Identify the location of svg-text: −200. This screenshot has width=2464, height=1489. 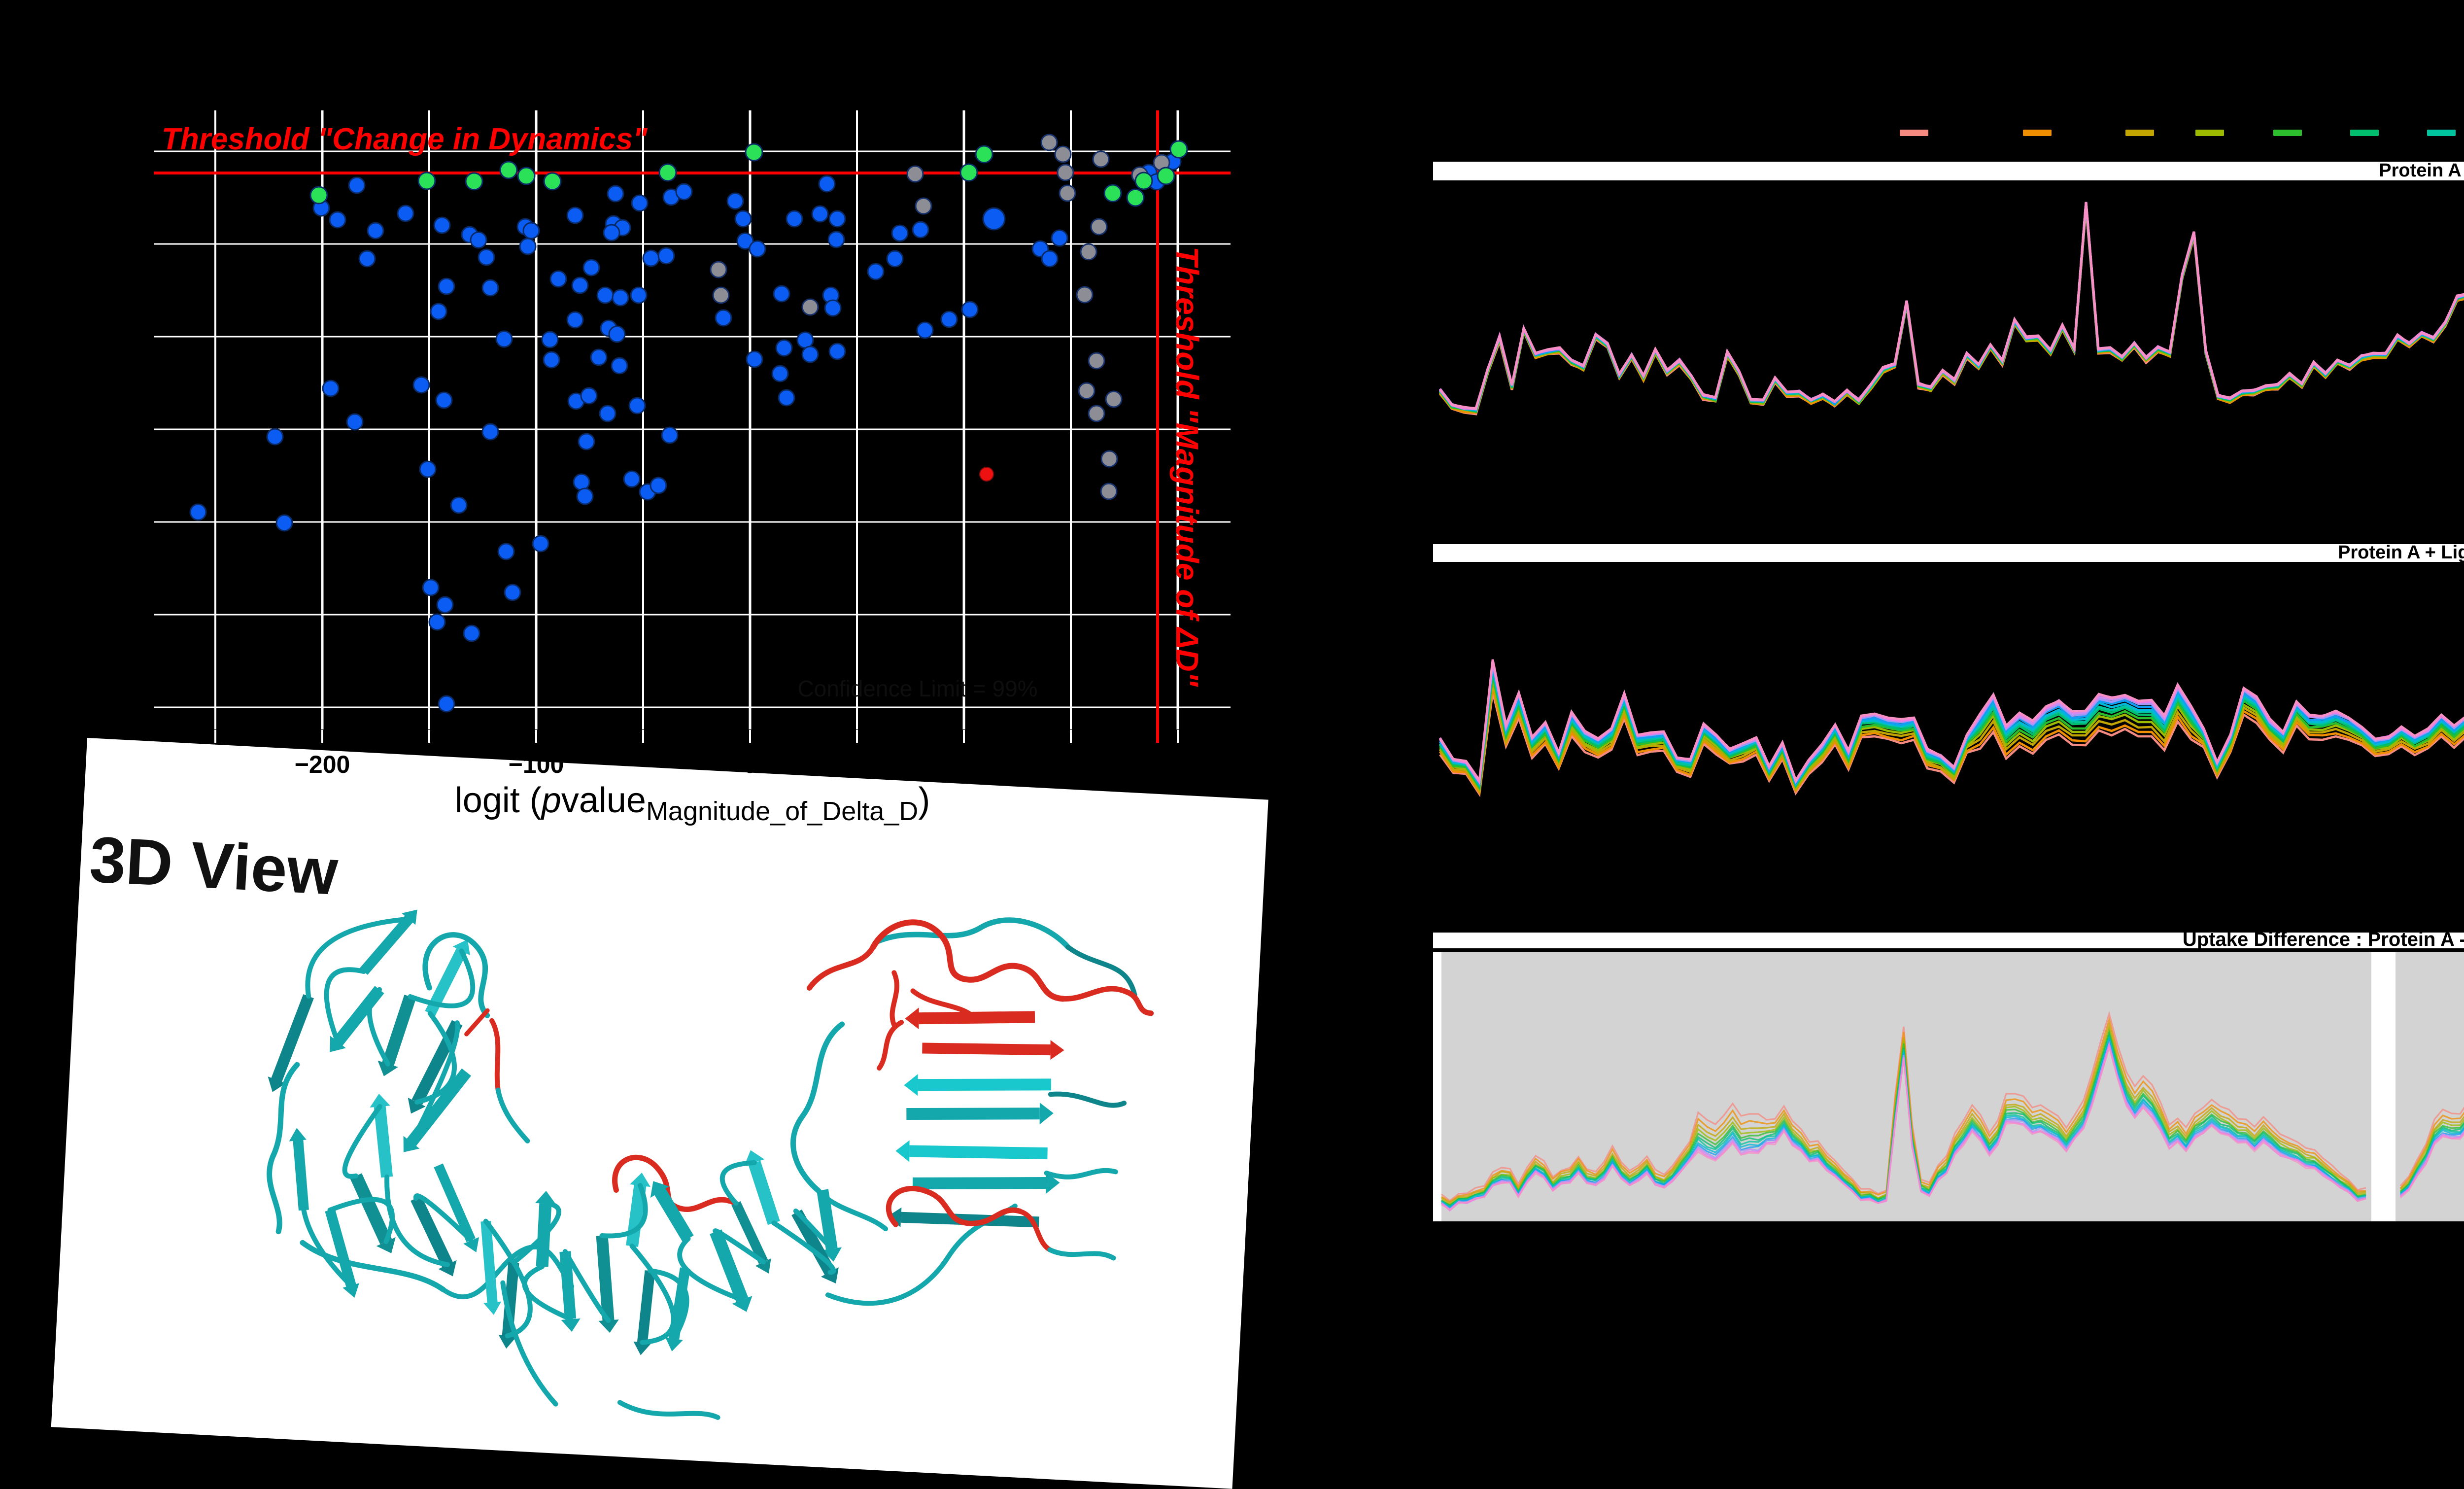
(322, 764).